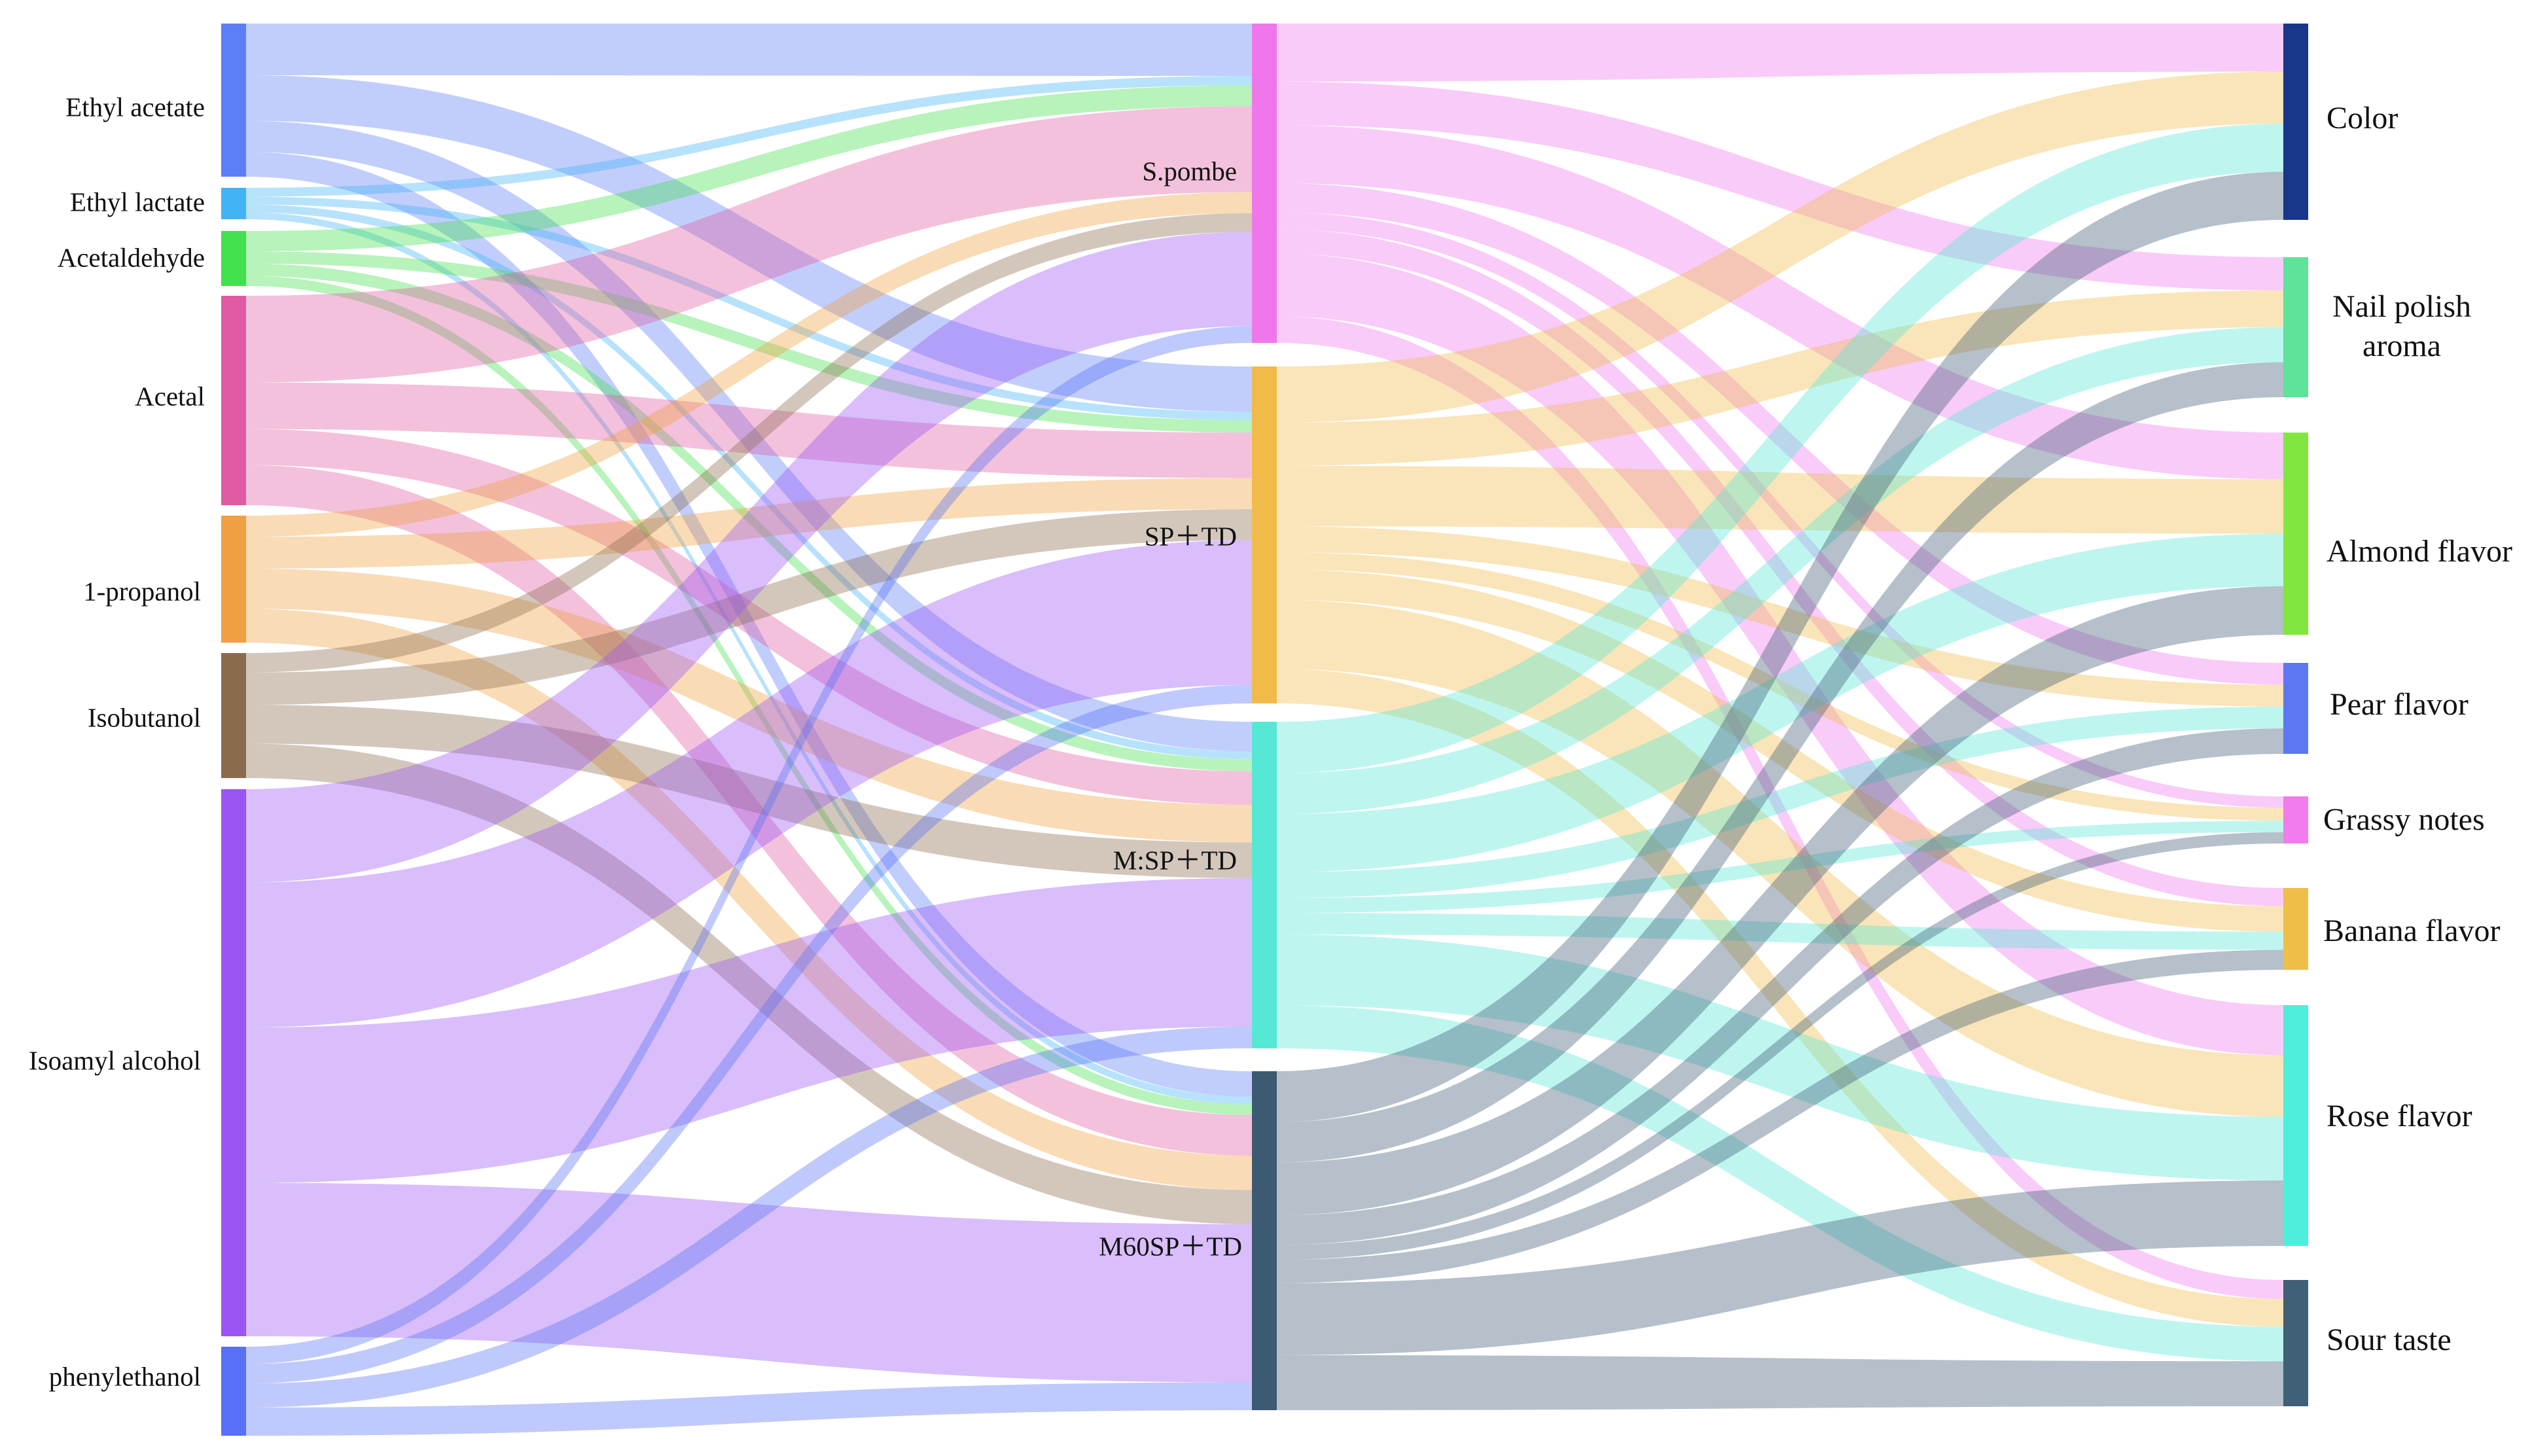 The image size is (2532, 1456). I want to click on link-m60sptd-to-pear, so click(1780, 986).